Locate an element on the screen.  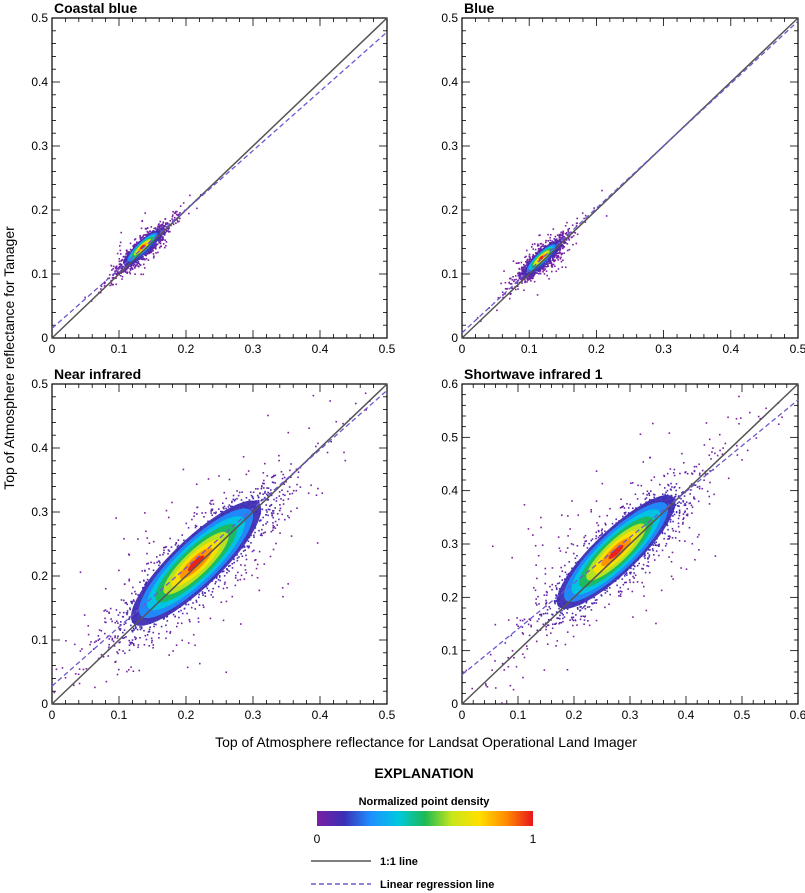
x-tick-label: 0.1 is located at coordinates (529, 349).